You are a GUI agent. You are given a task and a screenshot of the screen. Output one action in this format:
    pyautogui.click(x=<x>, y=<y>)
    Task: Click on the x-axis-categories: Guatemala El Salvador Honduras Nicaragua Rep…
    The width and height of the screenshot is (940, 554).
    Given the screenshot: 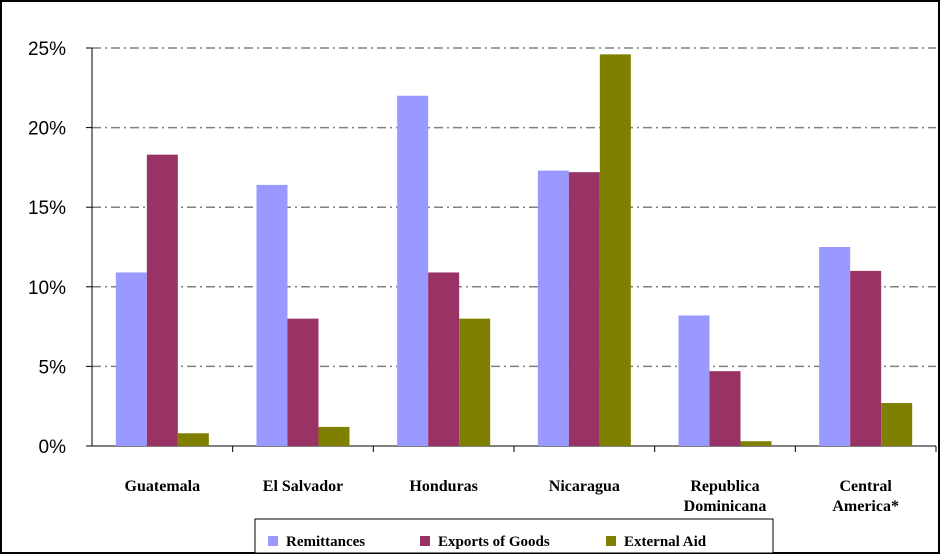 What is the action you would take?
    pyautogui.click(x=512, y=496)
    